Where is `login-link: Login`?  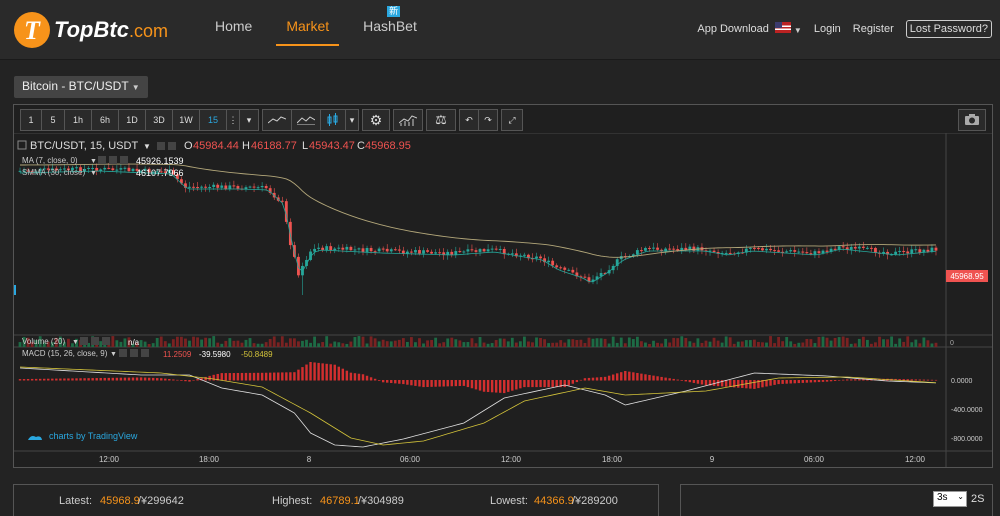
login-link: Login is located at coordinates (827, 29).